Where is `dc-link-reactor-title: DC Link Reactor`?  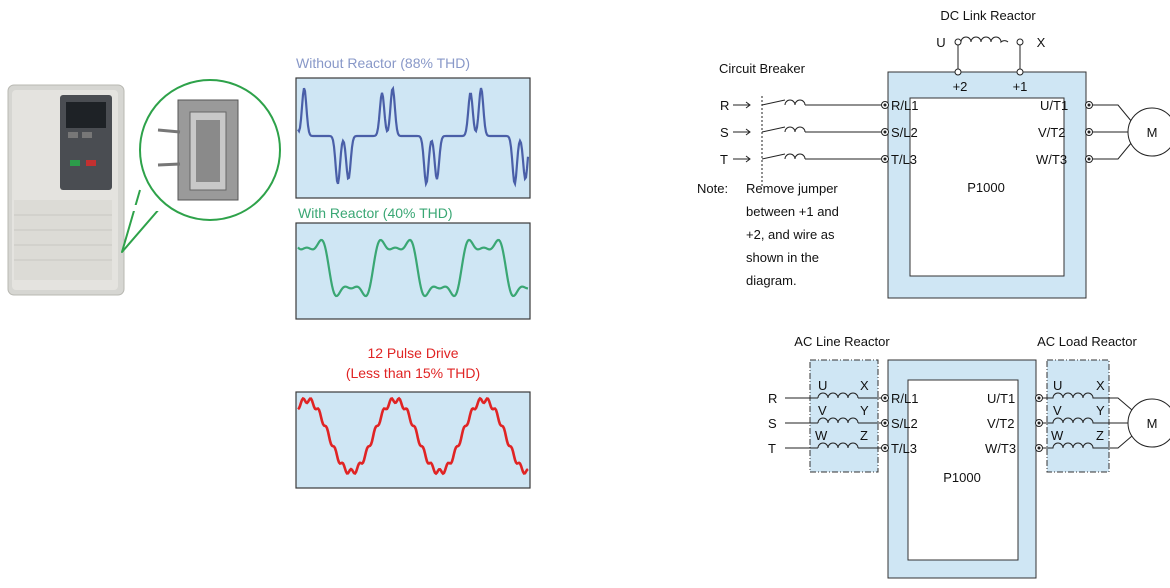
dc-link-reactor-title: DC Link Reactor is located at coordinates (988, 15).